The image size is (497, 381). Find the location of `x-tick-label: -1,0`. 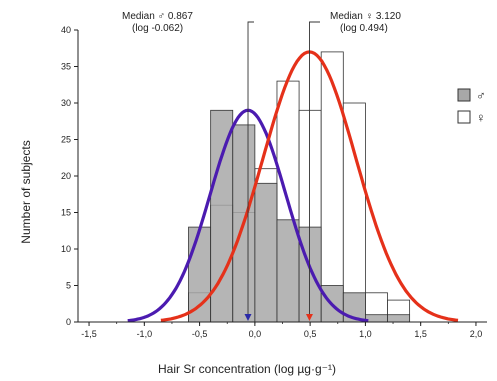

x-tick-label: -1,0 is located at coordinates (145, 334).